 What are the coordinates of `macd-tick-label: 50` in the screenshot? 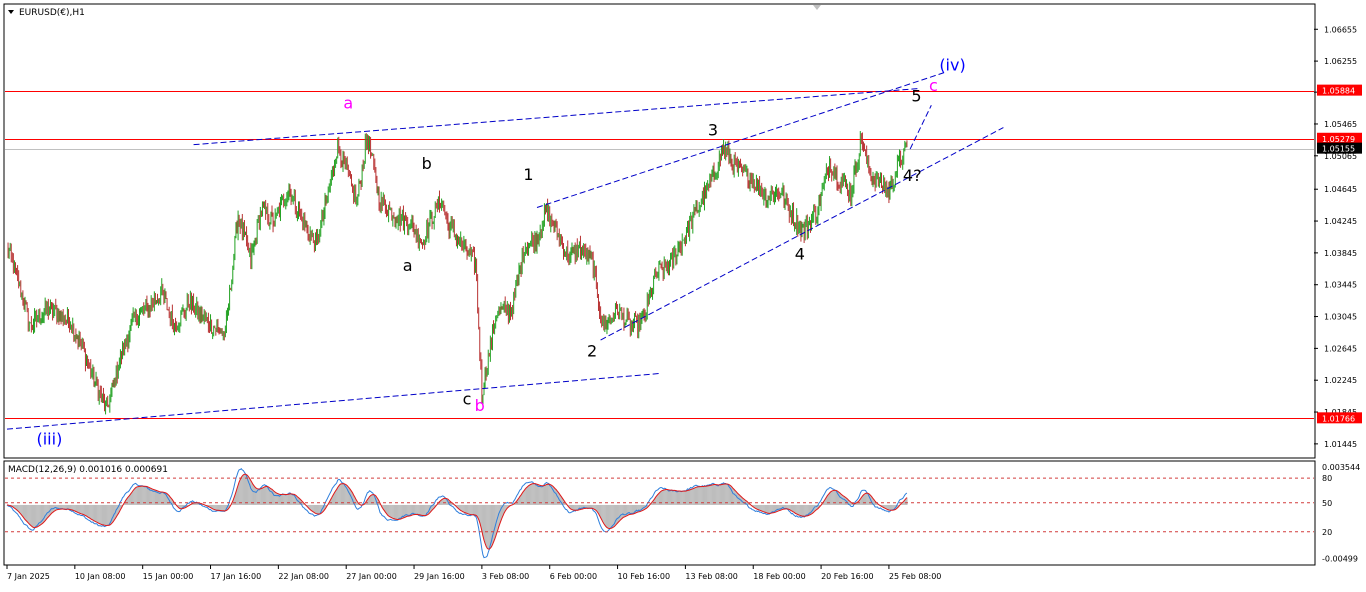 It's located at (1327, 503).